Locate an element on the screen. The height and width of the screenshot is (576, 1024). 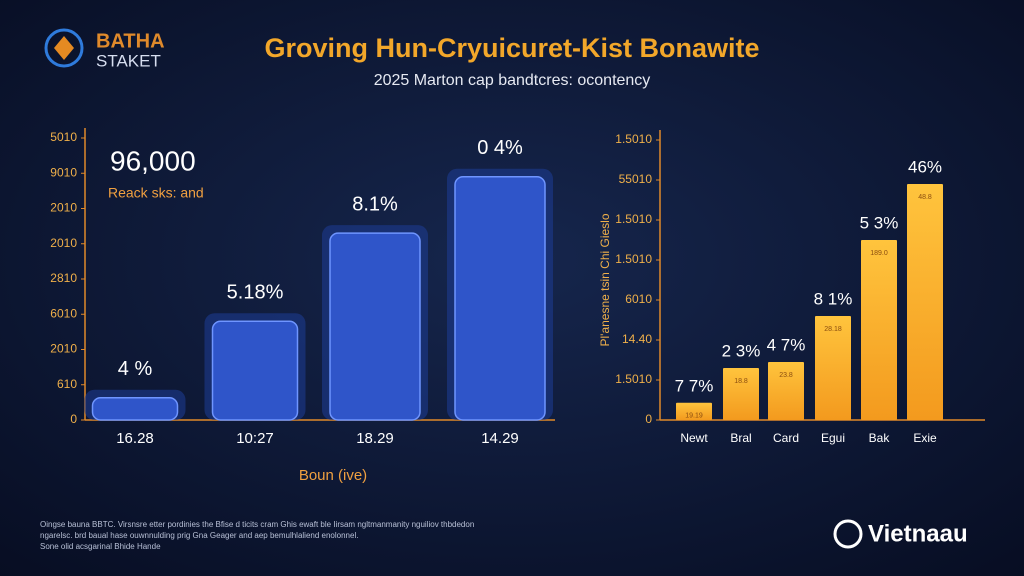
y-tick-label: 9010 is located at coordinates (63, 172).